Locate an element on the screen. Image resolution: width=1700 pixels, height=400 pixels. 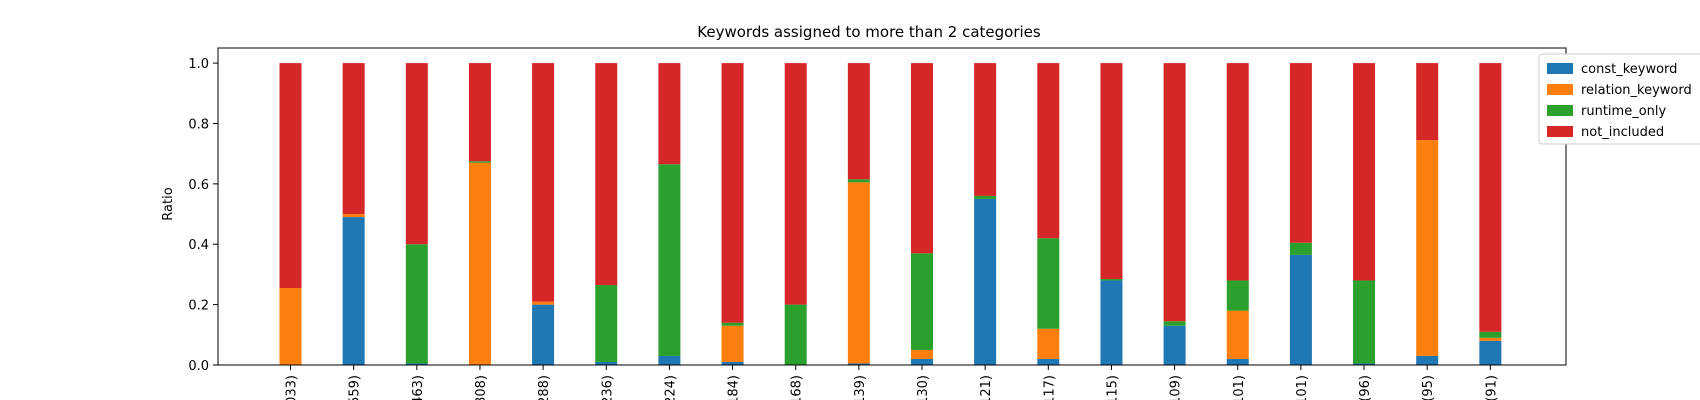
x-tick-label: 463) is located at coordinates (418, 387).